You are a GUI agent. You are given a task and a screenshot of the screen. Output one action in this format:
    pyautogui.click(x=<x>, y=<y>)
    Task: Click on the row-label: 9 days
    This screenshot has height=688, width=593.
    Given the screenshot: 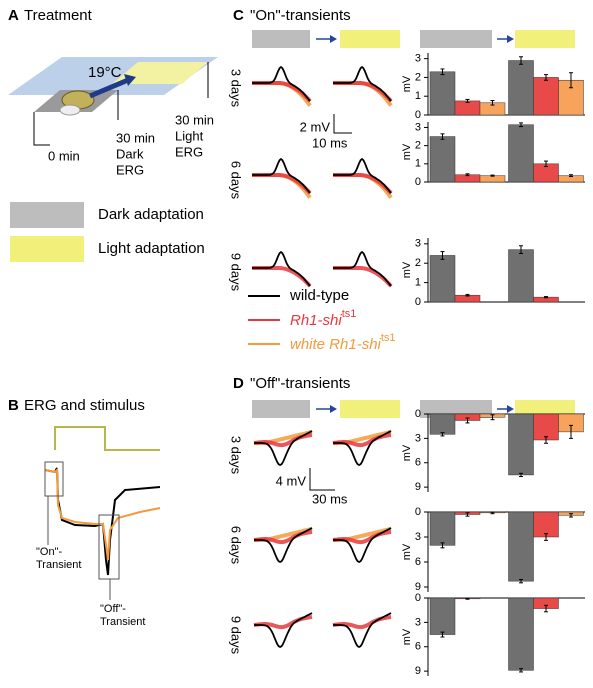 What is the action you would take?
    pyautogui.click(x=236, y=635)
    